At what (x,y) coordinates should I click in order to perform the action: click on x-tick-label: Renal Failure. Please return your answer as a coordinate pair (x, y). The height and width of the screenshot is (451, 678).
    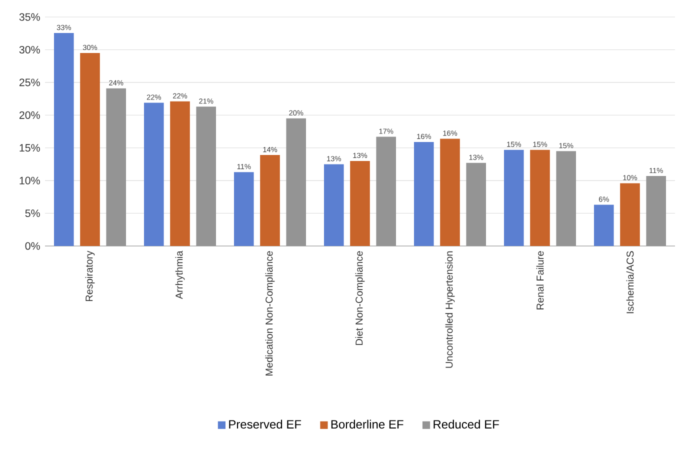
    Looking at the image, I should click on (540, 280).